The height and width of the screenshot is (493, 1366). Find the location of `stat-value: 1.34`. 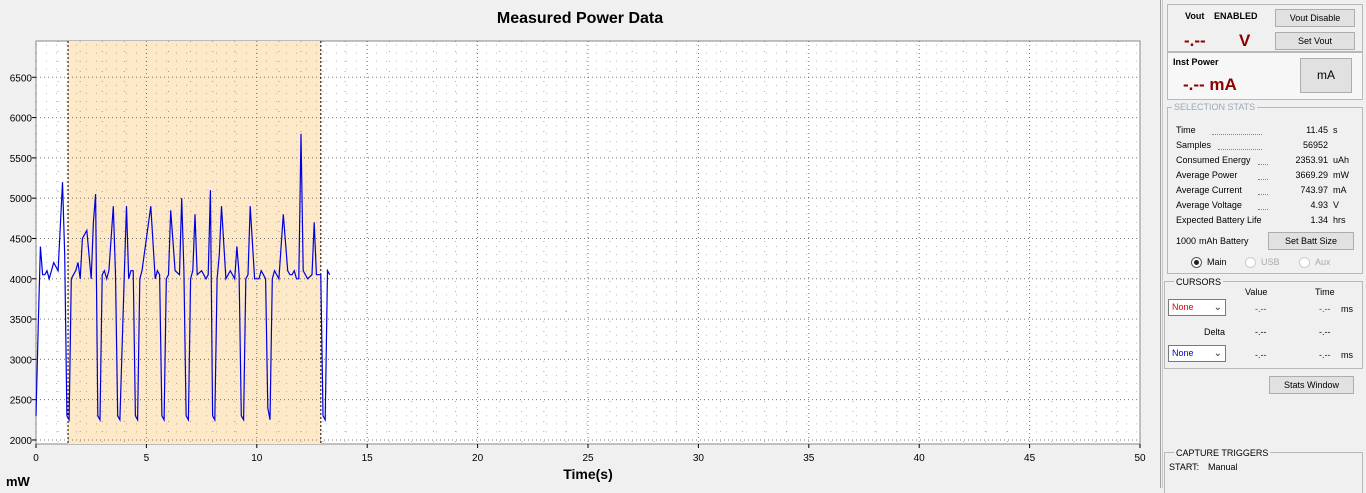

stat-value: 1.34 is located at coordinates (1319, 220).